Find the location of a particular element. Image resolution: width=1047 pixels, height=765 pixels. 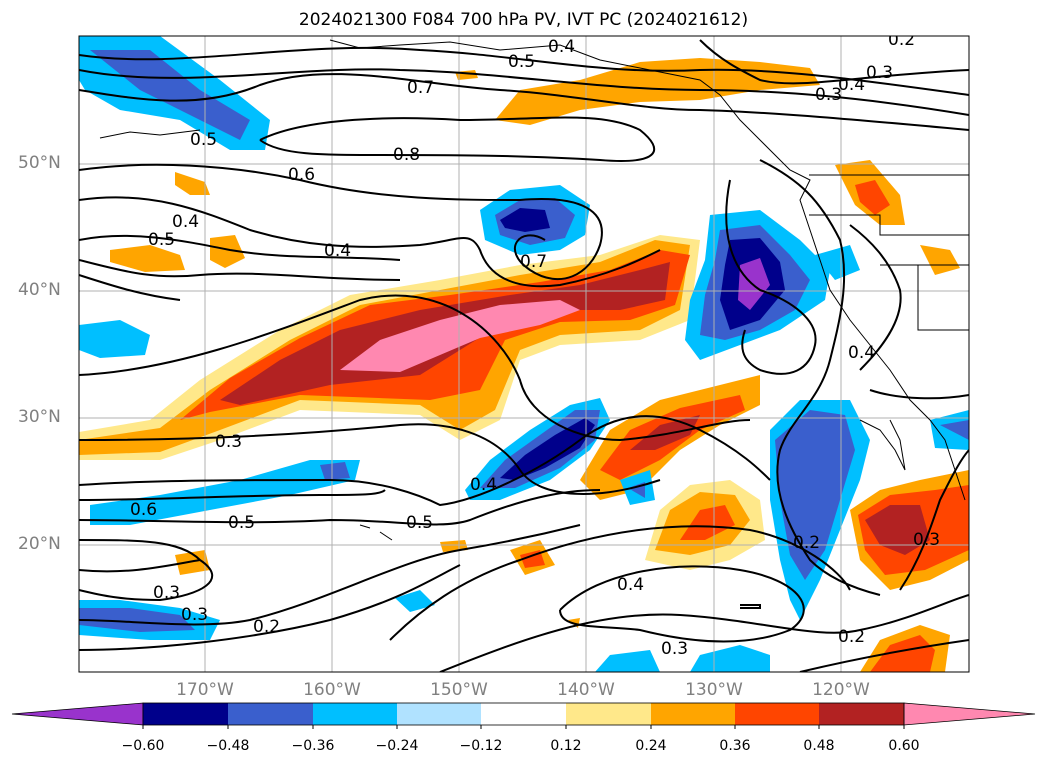

colorbar-tick-label: 0.36 is located at coordinates (735, 746).